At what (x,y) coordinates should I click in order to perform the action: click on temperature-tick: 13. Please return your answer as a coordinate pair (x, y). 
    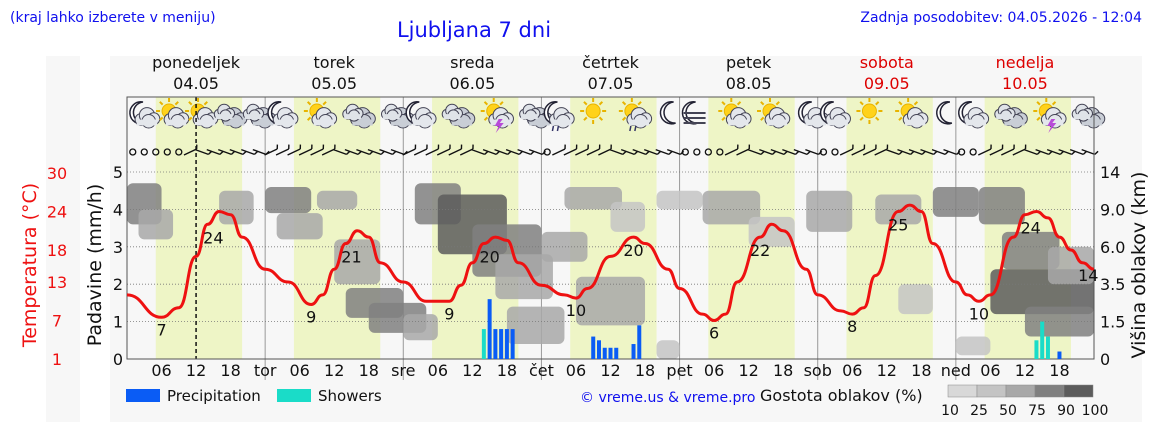
    Looking at the image, I should click on (57, 282).